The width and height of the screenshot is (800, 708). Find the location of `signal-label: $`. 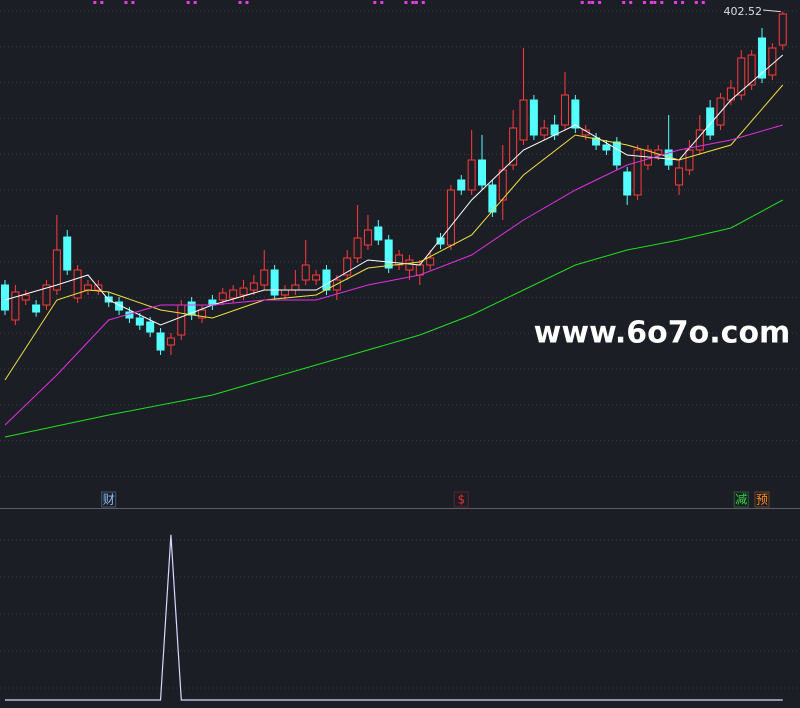

signal-label: $ is located at coordinates (461, 500).